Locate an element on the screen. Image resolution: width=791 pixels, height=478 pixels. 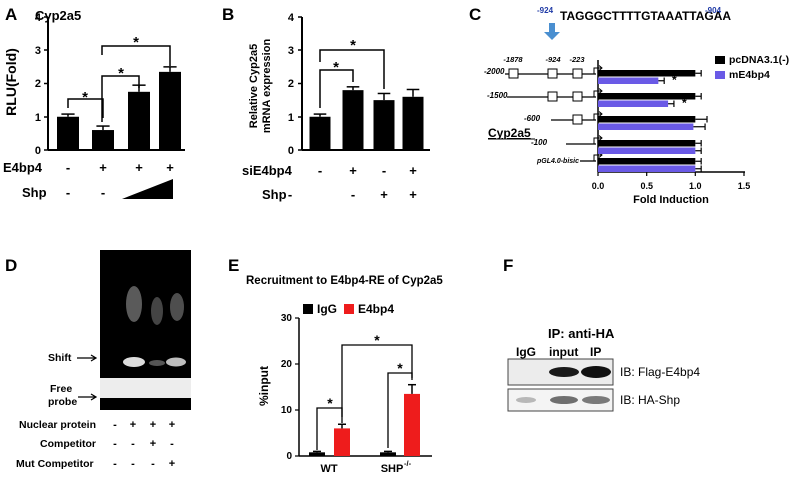
panel-a-tick-label: 0 is located at coordinates (38, 151).